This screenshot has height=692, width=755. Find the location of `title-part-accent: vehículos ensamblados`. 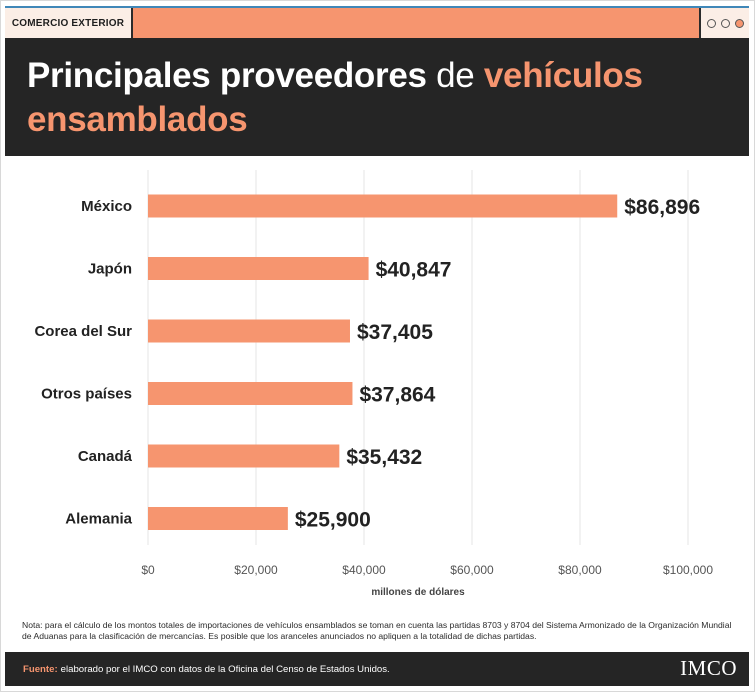

title-part-accent: vehículos ensamblados is located at coordinates (335, 97).